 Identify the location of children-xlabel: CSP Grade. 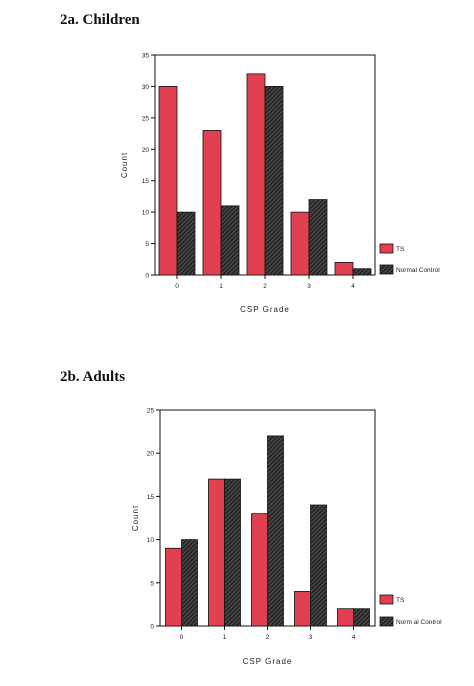
(265, 309).